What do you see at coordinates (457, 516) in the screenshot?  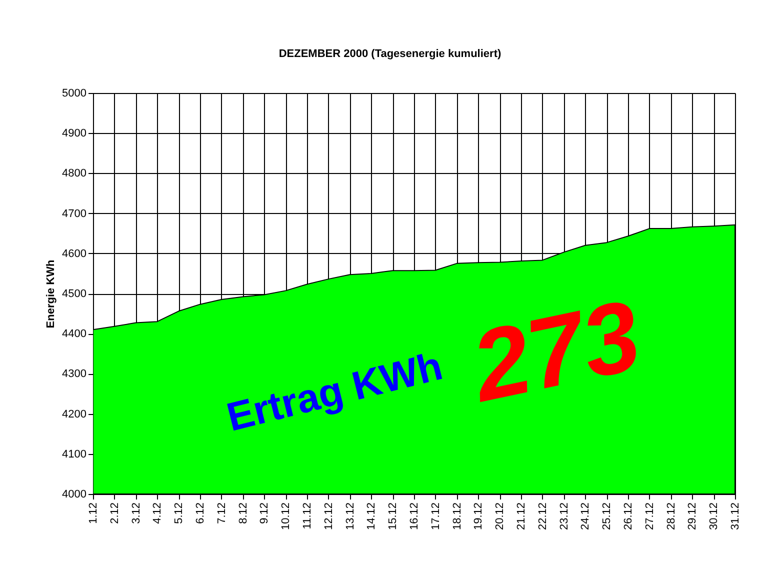 I see `x-tick-label: 18.12` at bounding box center [457, 516].